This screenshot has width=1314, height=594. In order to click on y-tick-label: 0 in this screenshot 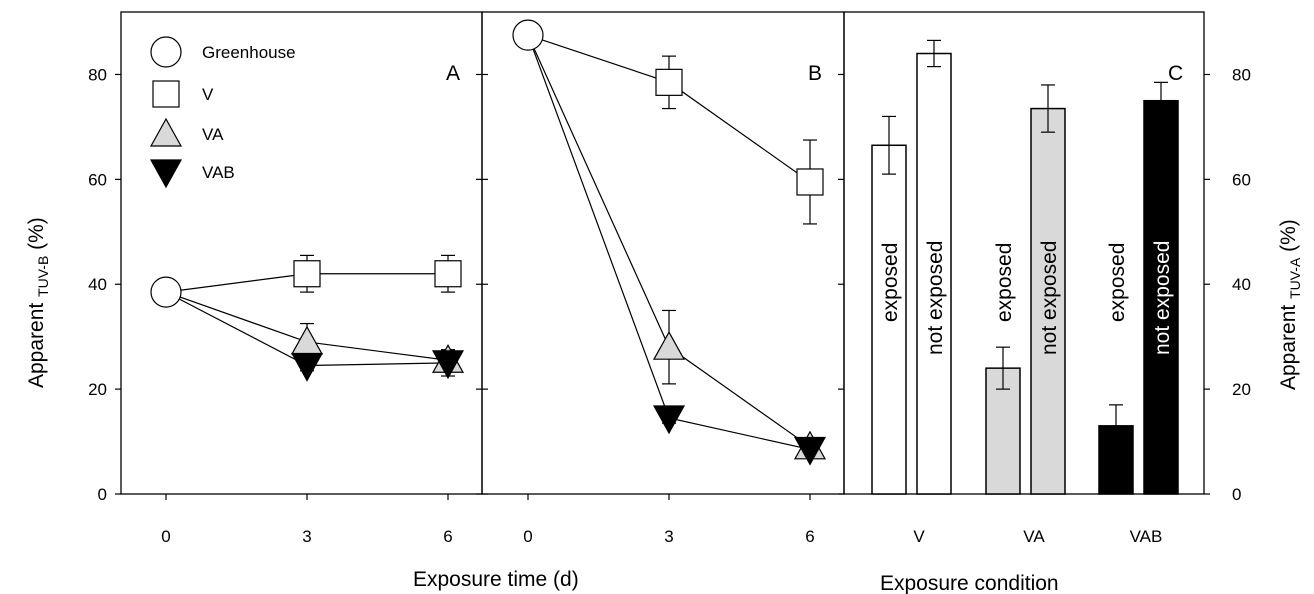, I will do `click(102, 494)`.